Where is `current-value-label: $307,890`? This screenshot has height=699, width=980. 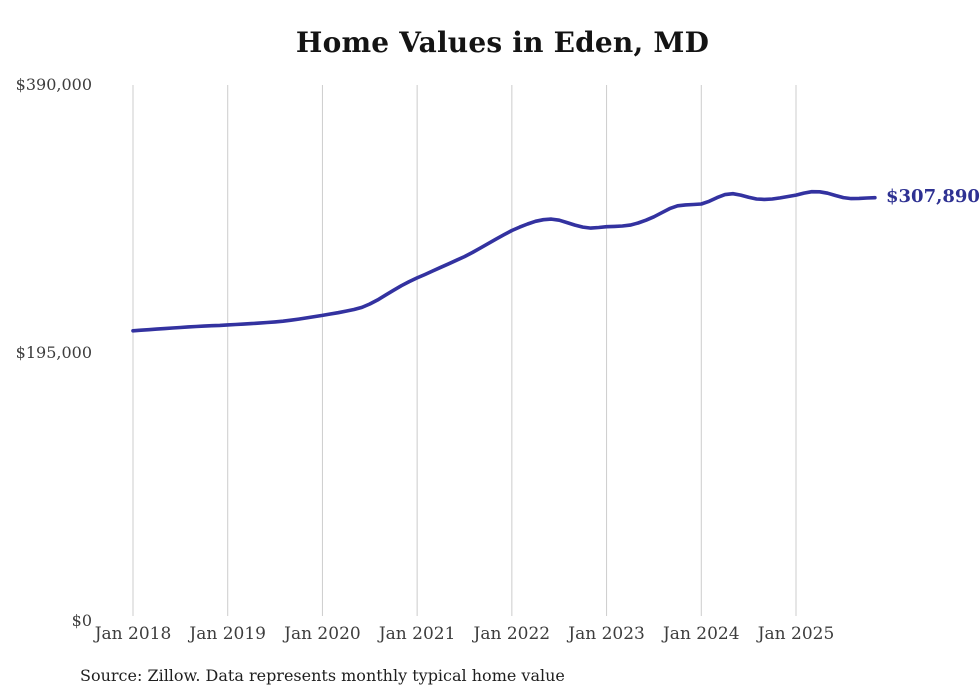 current-value-label: $307,890 is located at coordinates (933, 196).